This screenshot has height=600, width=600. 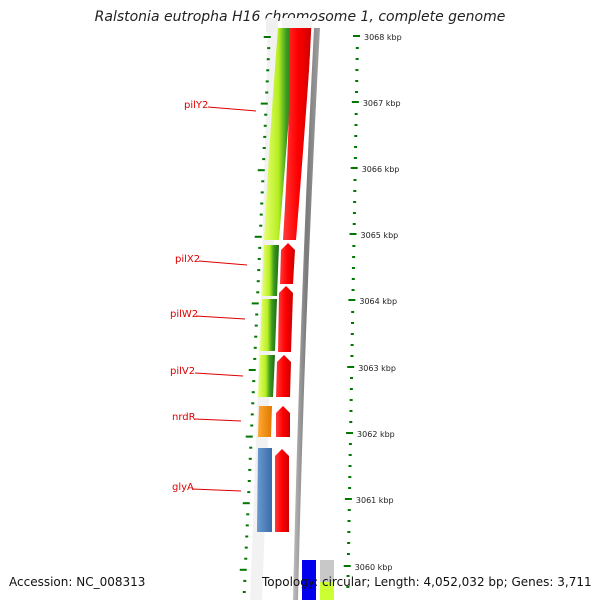 I want to click on gene-band-pilX2, so click(x=270, y=270).